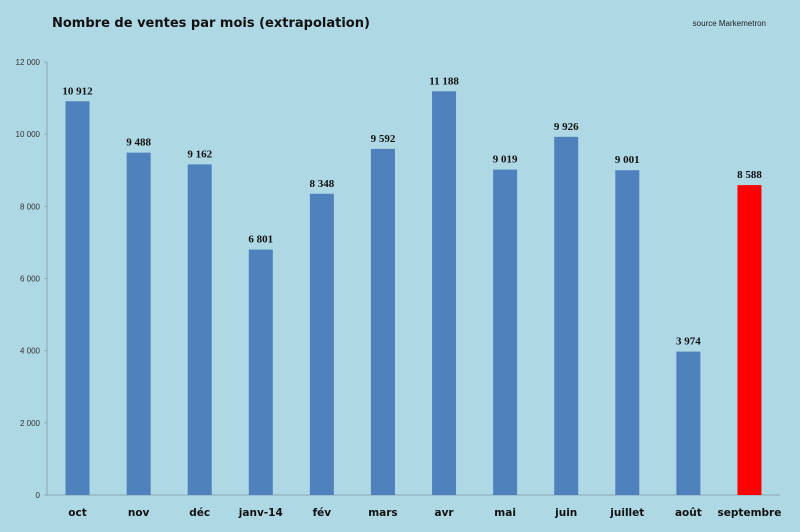  Describe the element at coordinates (688, 513) in the screenshot. I see `x-tick-label-août: août` at that location.